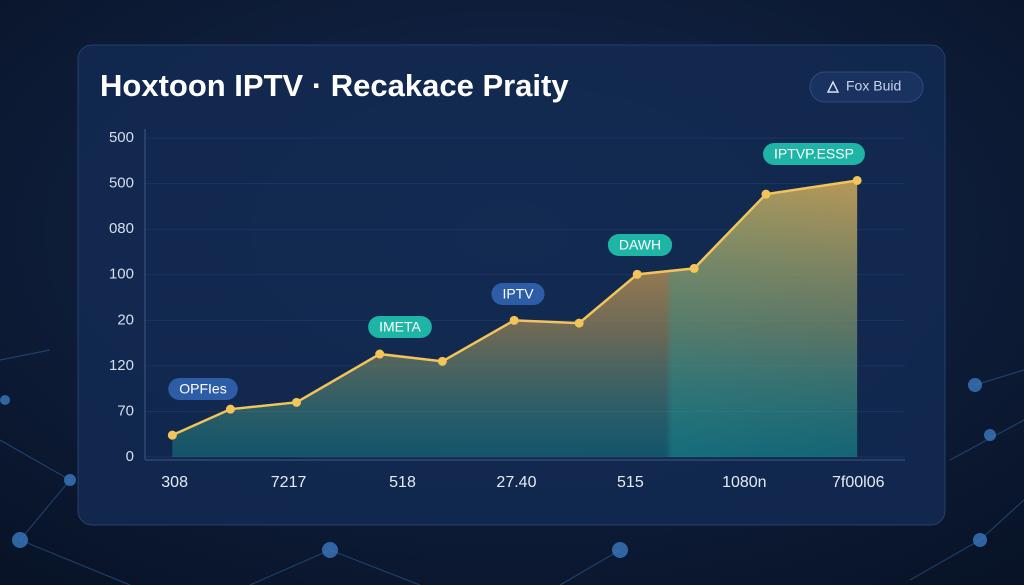 This screenshot has height=585, width=1024. Describe the element at coordinates (516, 482) in the screenshot. I see `x-tick-label: 27.40` at that location.